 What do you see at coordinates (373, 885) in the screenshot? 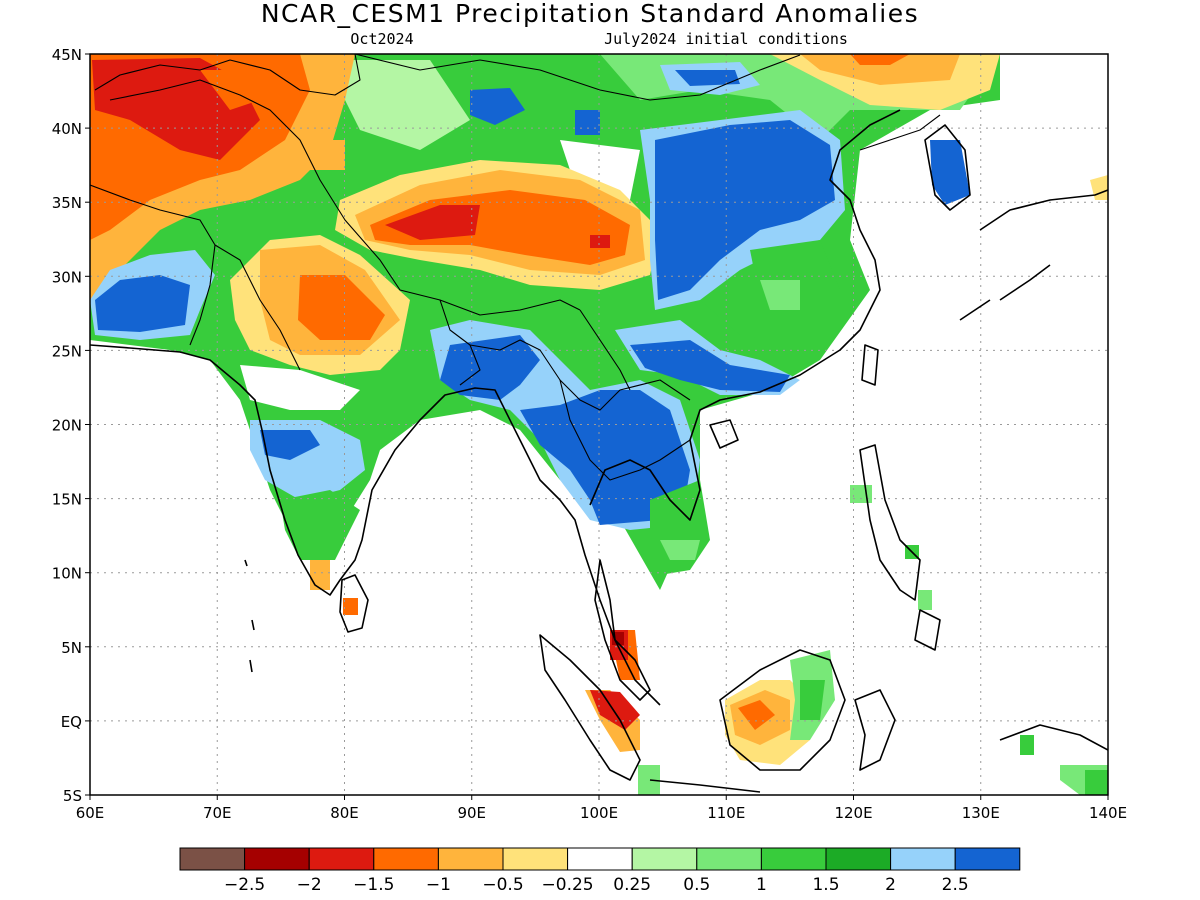
I see `colorbar-label: −1.5` at bounding box center [373, 885].